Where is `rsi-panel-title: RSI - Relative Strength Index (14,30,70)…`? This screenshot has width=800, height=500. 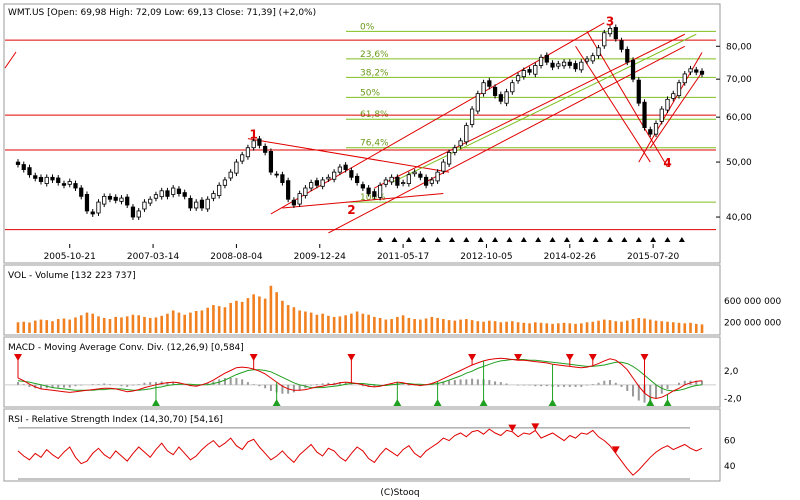 rsi-panel-title: RSI - Relative Strength Index (14,30,70)… is located at coordinates (115, 420).